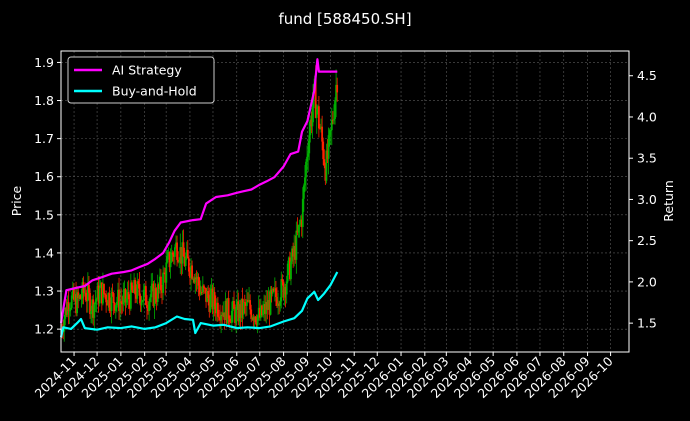 This screenshot has height=421, width=690. I want to click on legend-label-ai-strategy: AI Strategy, so click(147, 70).